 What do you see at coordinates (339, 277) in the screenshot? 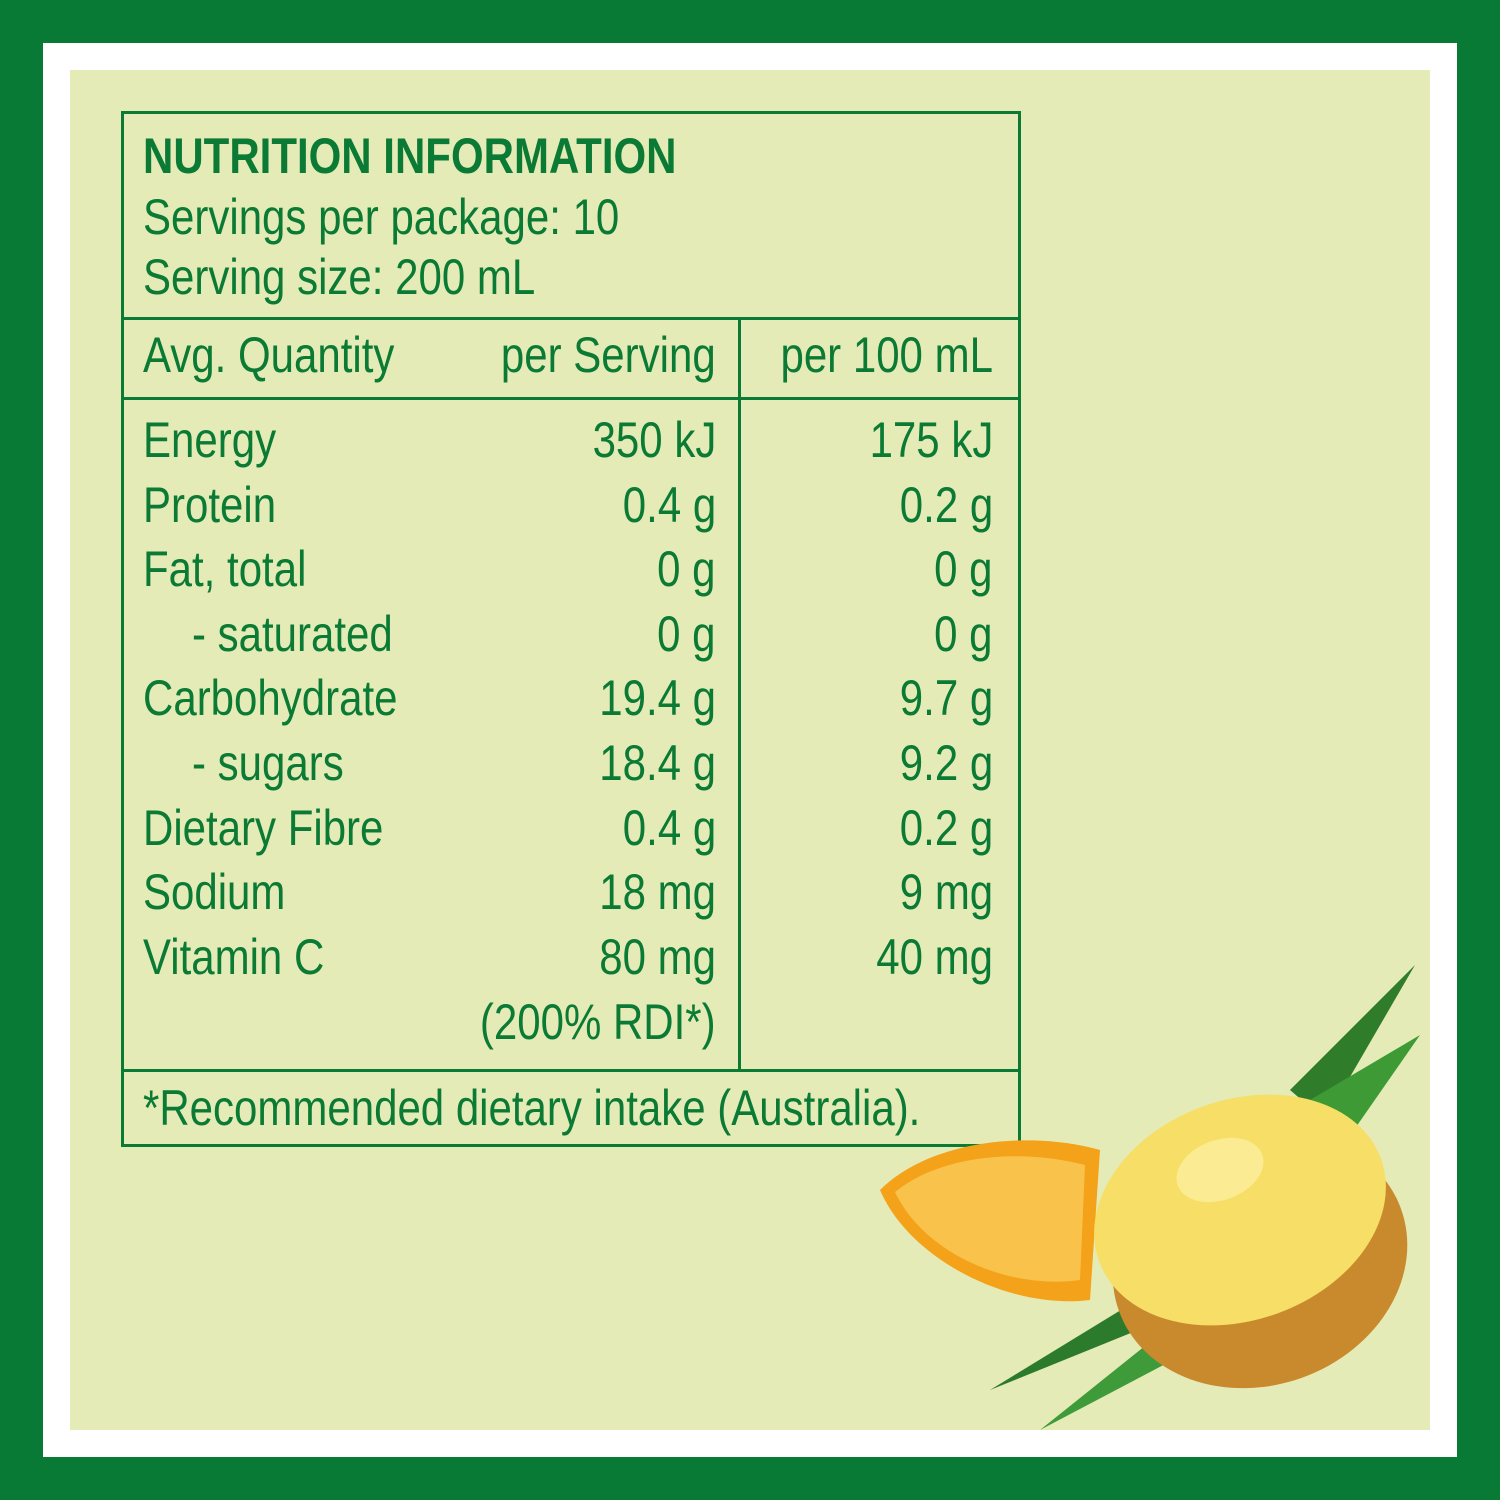
I see `serving-size: Serving size: 200 mL` at bounding box center [339, 277].